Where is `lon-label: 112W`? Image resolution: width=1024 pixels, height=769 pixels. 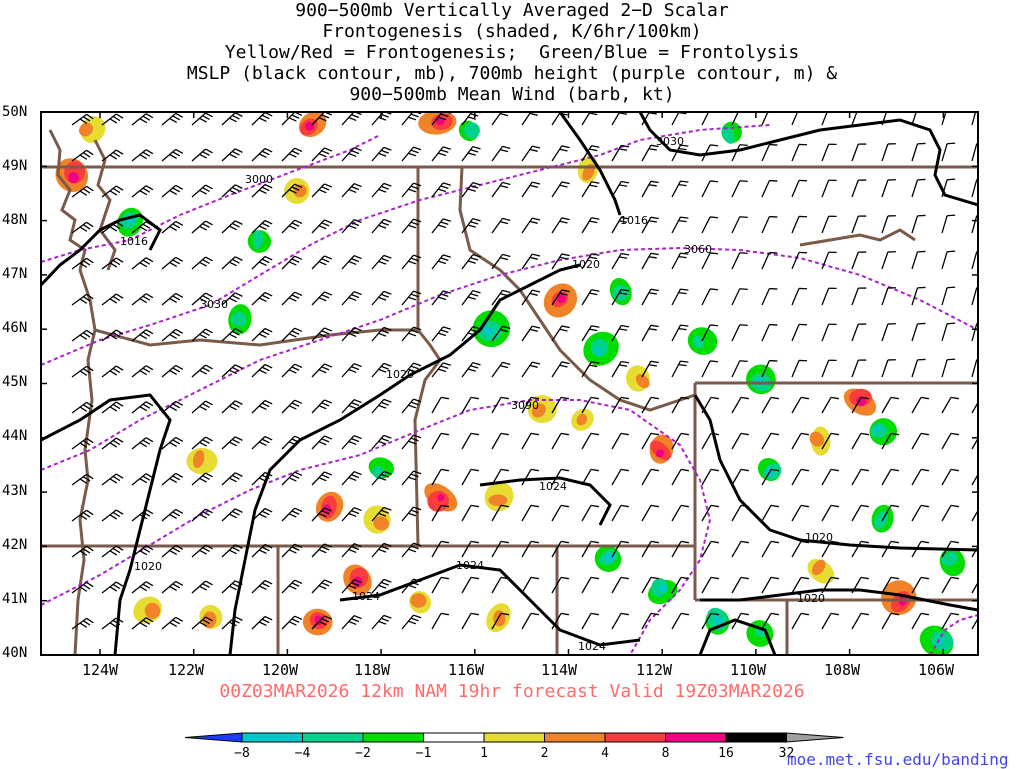 lon-label: 112W is located at coordinates (654, 670).